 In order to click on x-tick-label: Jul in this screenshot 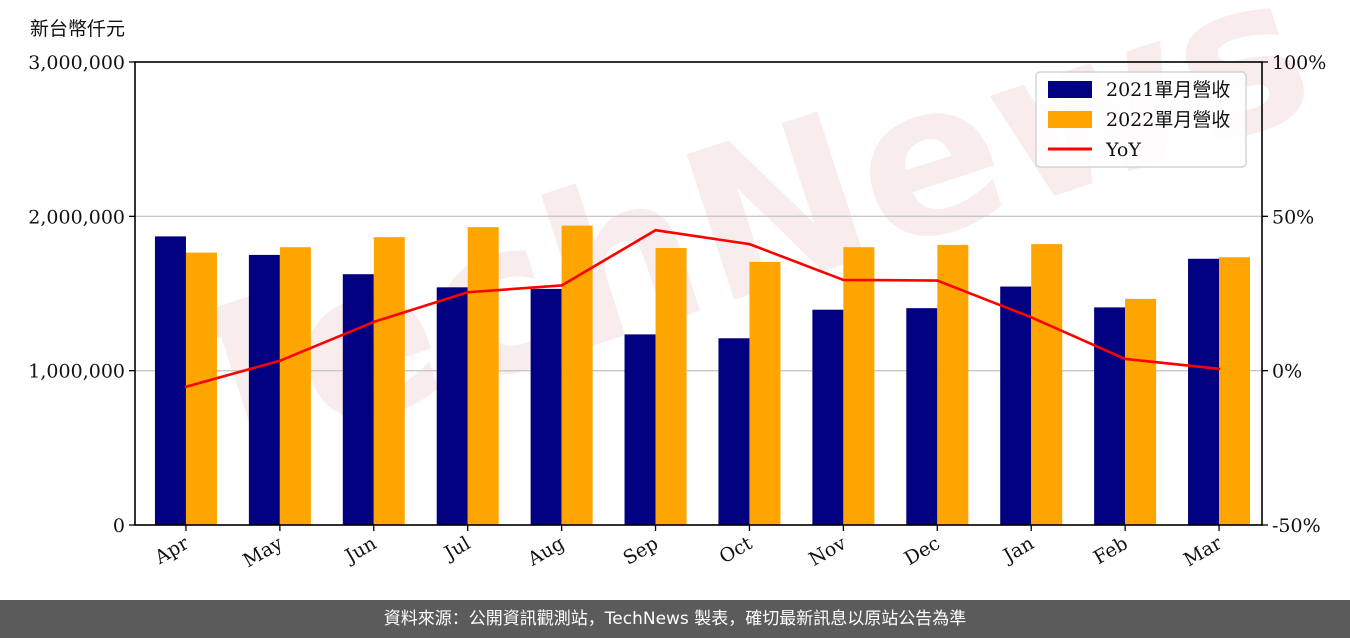, I will do `click(456, 548)`.